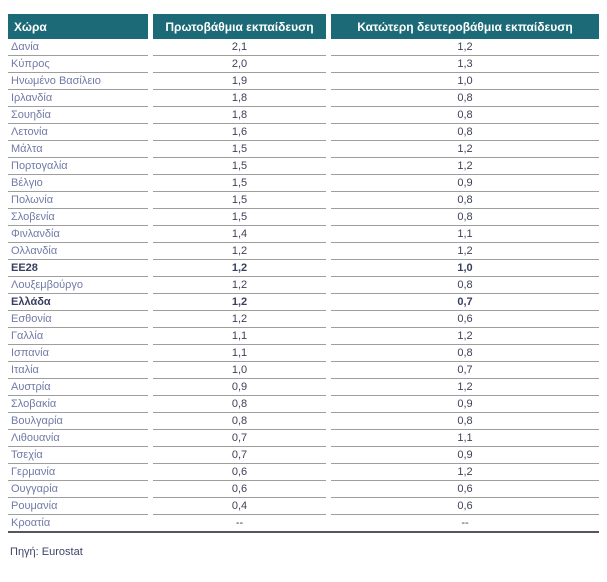 This screenshot has height=582, width=607. I want to click on table-row: Λουξεμβούργο 1,2 0,8, so click(303, 285).